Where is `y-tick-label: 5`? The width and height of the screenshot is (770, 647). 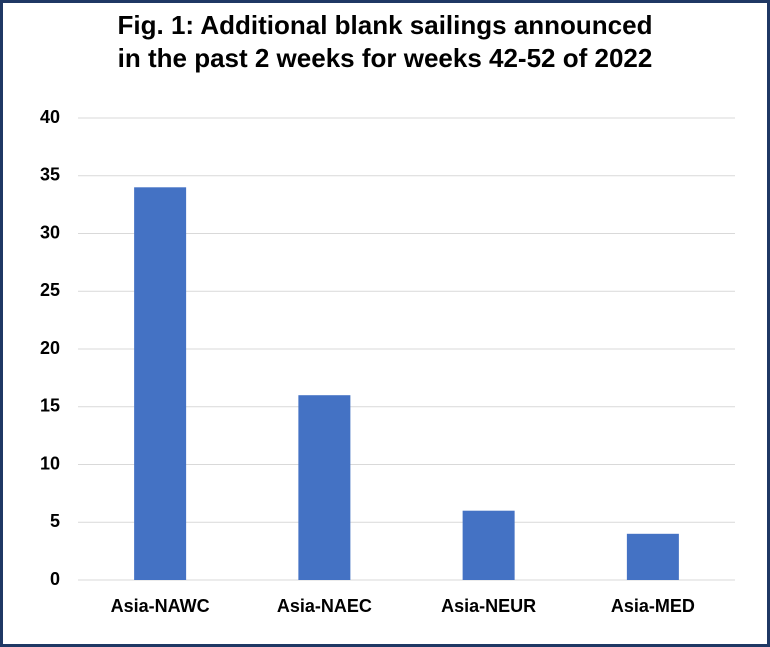 y-tick-label: 5 is located at coordinates (55, 521).